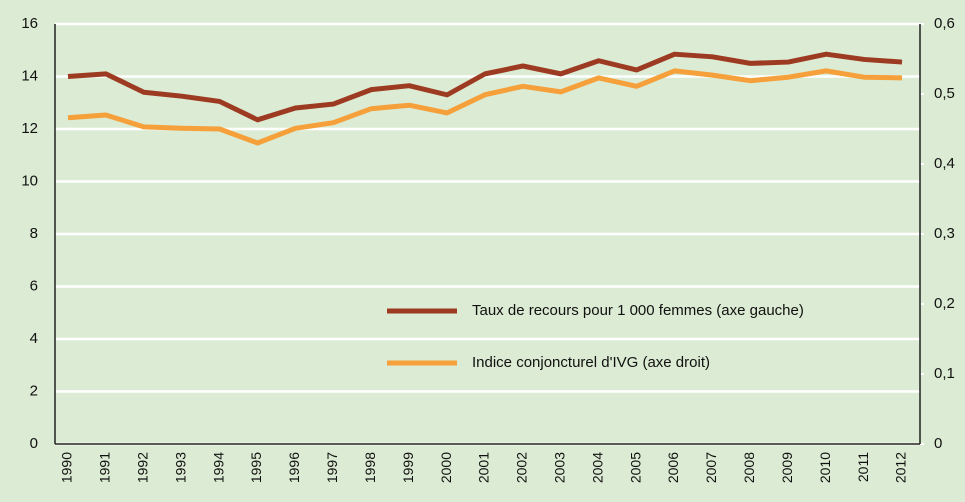  What do you see at coordinates (408, 467) in the screenshot?
I see `x-tick-label: 1999` at bounding box center [408, 467].